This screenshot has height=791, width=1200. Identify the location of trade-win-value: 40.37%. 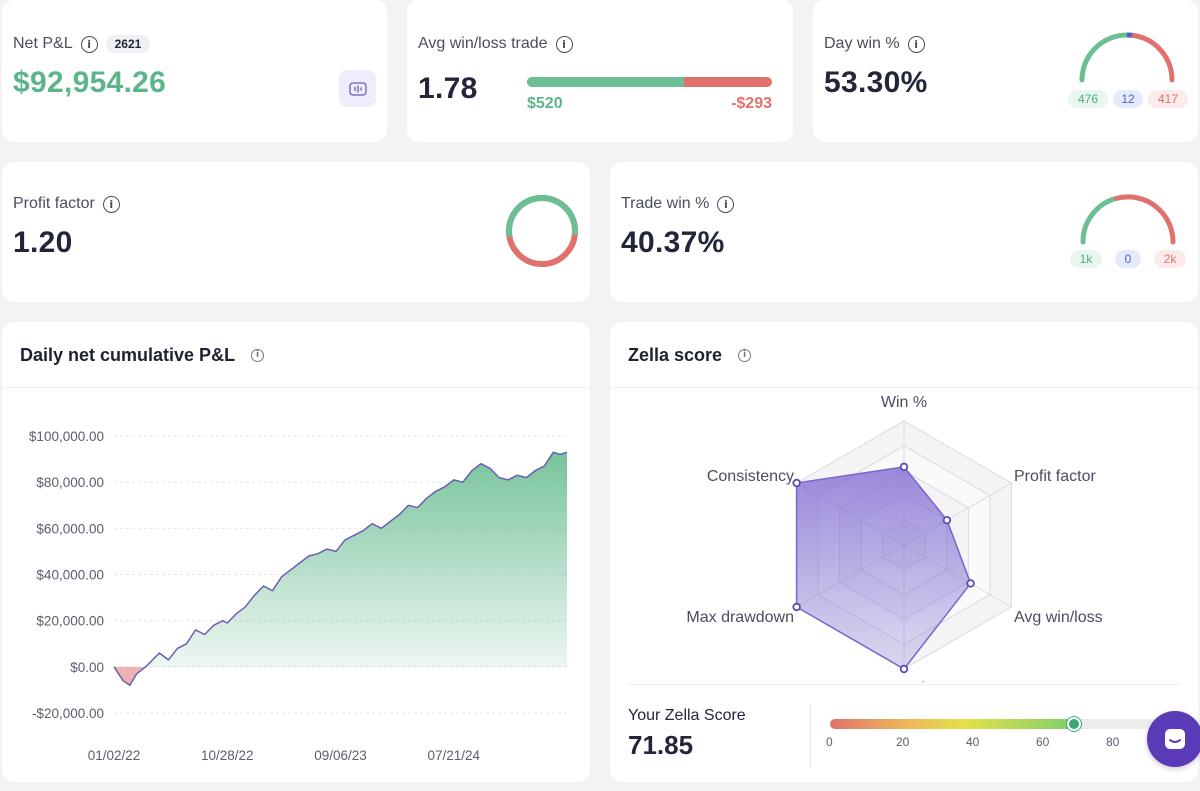
(673, 242).